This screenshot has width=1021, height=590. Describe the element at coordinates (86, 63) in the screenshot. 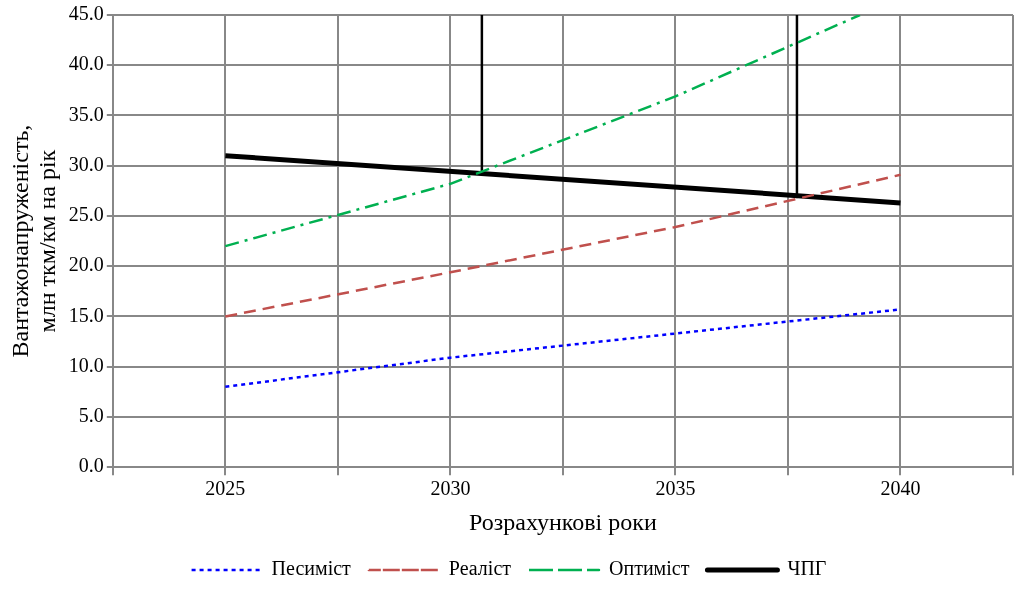

I see `y-tick-label: 40.0` at that location.